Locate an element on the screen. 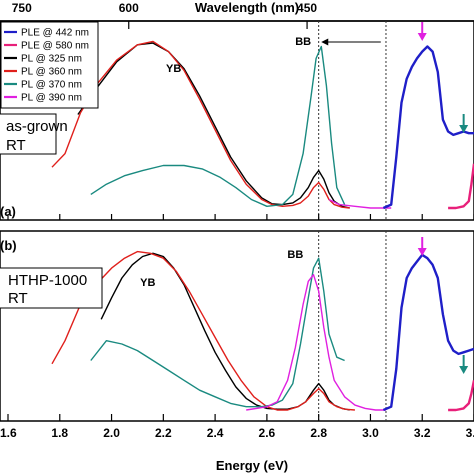 The image size is (474, 474). legend-entry-label: PL @ 370 nm is located at coordinates (51, 85).